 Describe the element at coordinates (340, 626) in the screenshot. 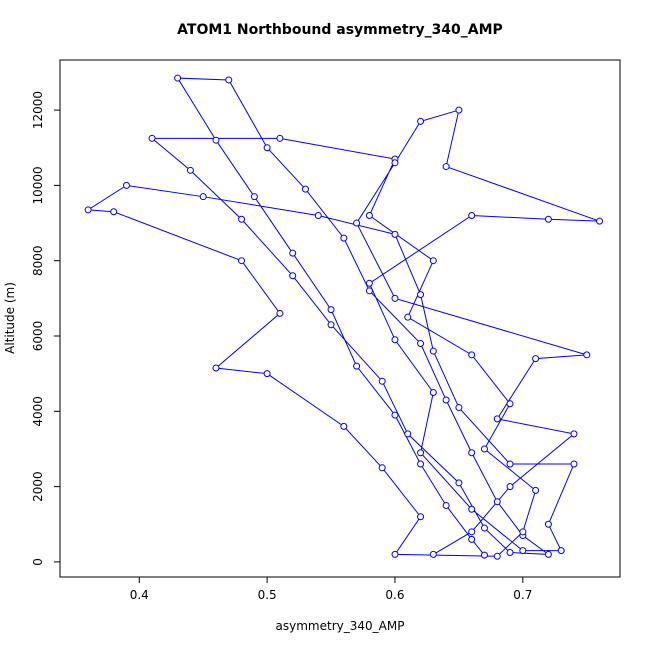

I see `x-axis-label: asymmetry_340_AMP` at that location.